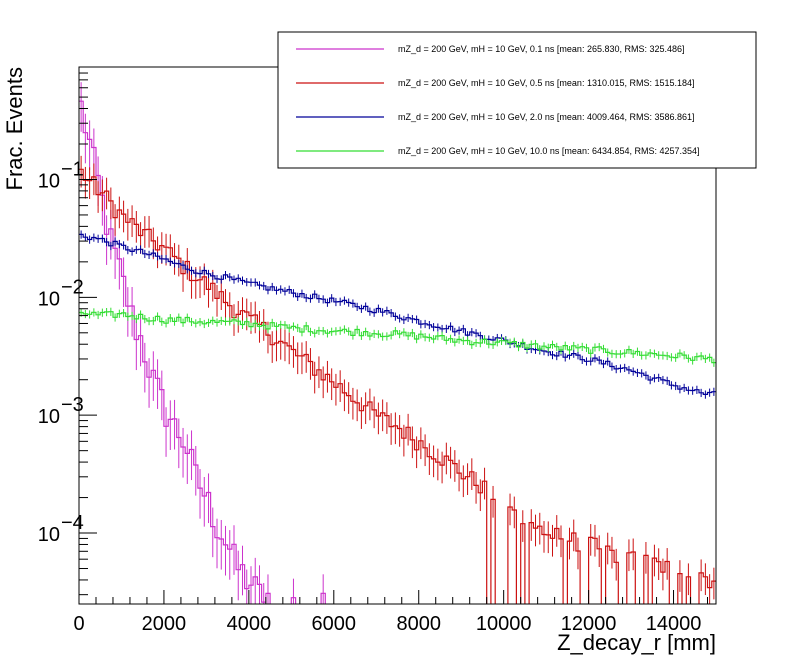 This screenshot has height=672, width=796. I want to click on x-tick-label: 4000, so click(249, 624).